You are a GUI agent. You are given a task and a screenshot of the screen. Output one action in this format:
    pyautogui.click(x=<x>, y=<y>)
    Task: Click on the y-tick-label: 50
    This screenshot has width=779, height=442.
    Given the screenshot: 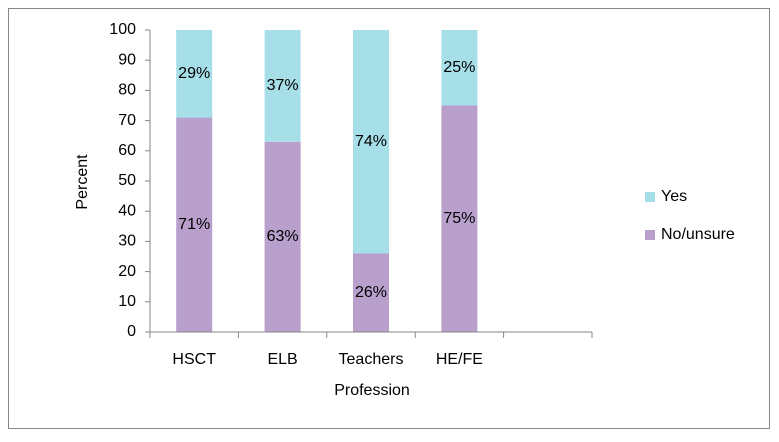 What is the action you would take?
    pyautogui.click(x=127, y=180)
    